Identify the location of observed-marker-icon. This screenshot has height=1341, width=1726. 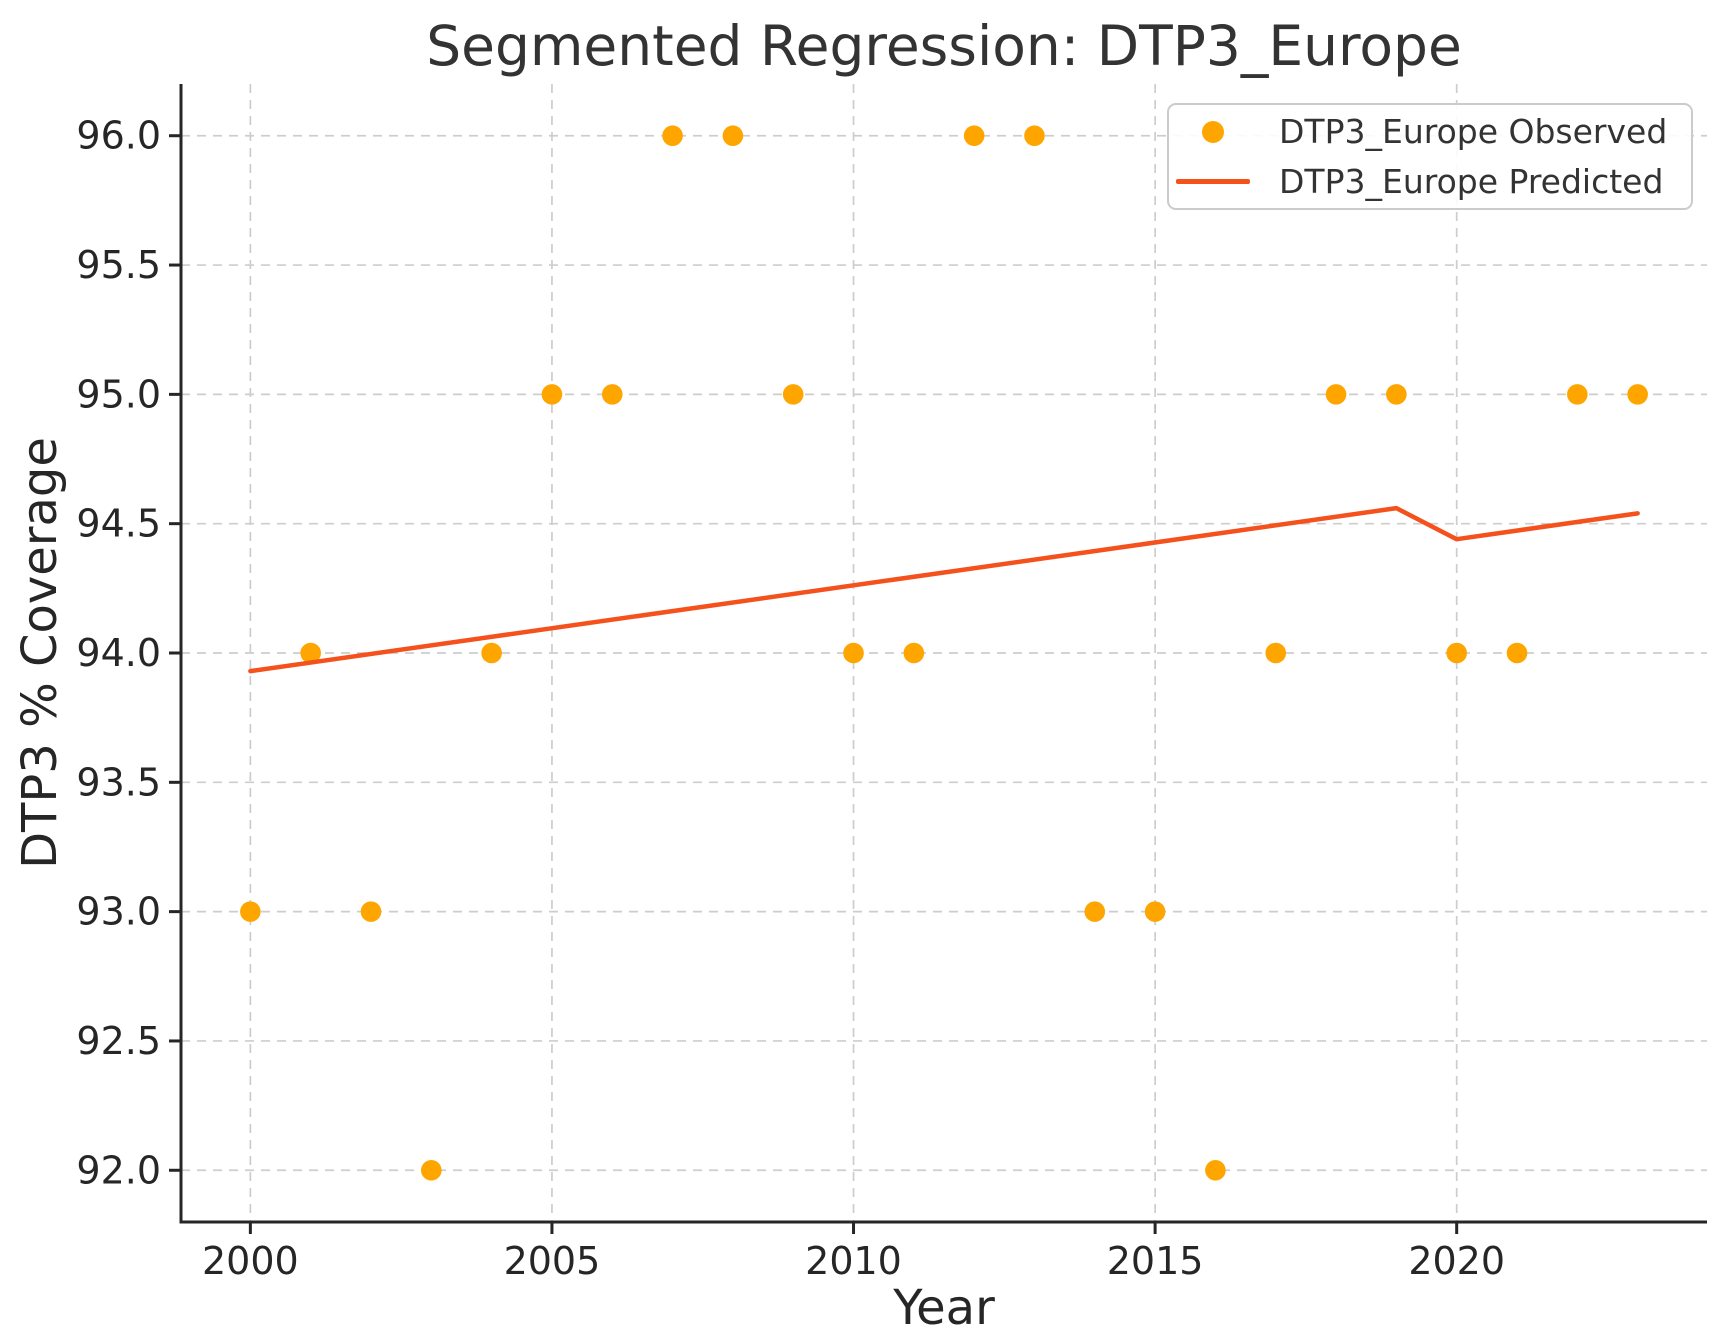
(1213, 131).